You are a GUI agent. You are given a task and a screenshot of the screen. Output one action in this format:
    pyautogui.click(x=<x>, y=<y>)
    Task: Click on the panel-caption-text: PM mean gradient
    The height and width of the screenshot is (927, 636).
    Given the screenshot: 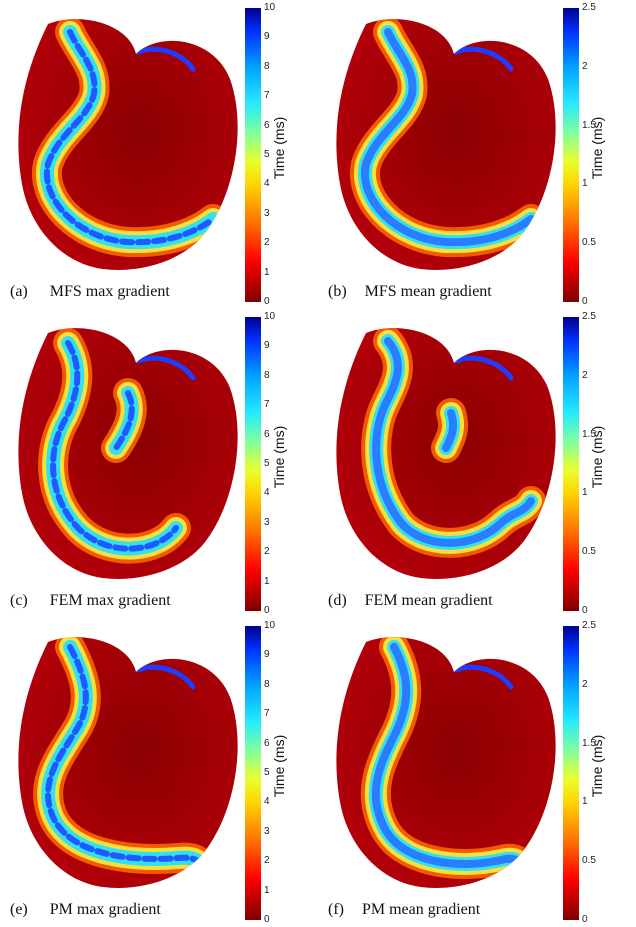 What is the action you would take?
    pyautogui.click(x=421, y=909)
    